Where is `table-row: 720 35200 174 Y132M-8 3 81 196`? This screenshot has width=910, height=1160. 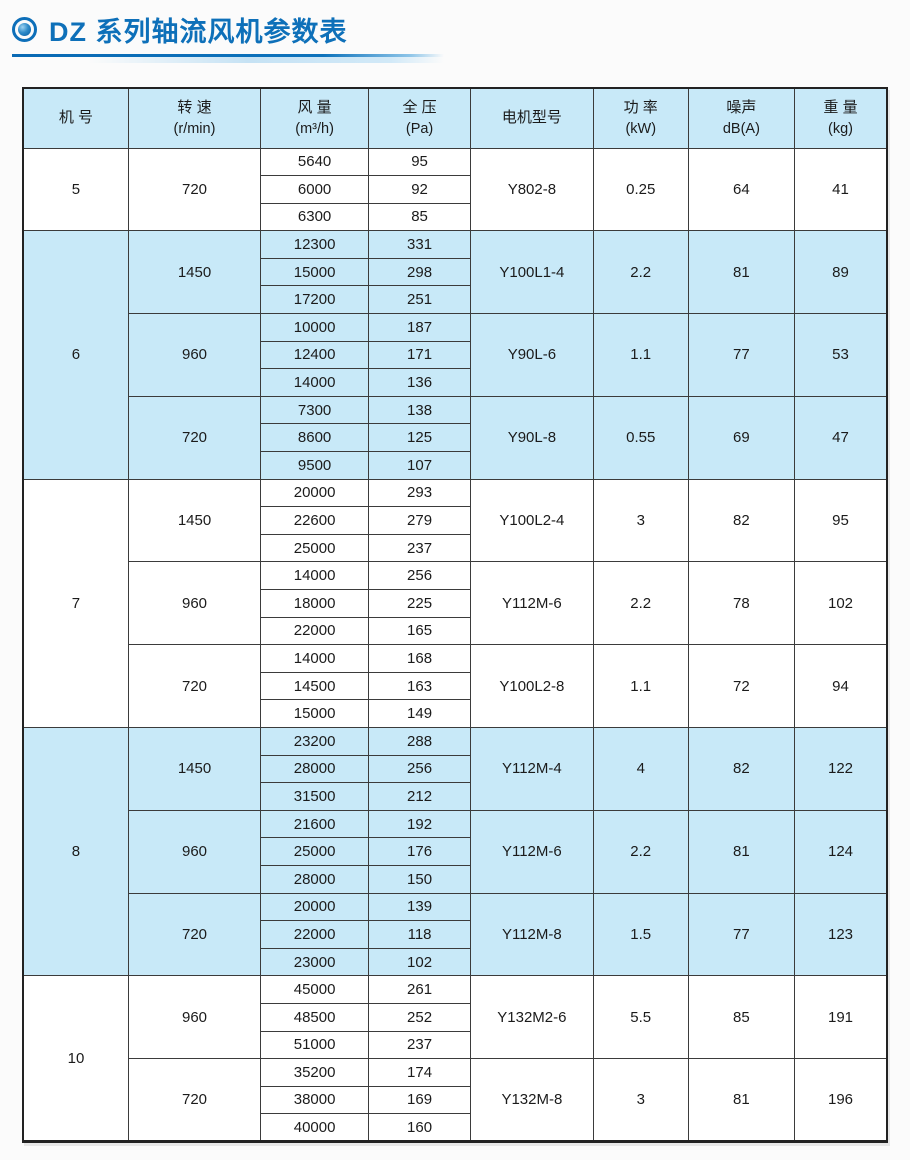 table-row: 720 35200 174 Y132M-8 3 81 196 is located at coordinates (455, 1100).